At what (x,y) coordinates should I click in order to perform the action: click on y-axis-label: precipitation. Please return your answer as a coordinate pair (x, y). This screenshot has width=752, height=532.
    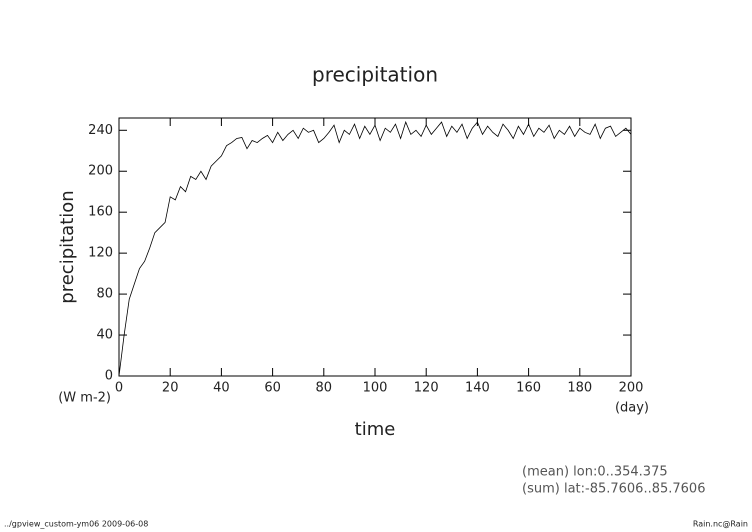
    Looking at the image, I should click on (67, 246).